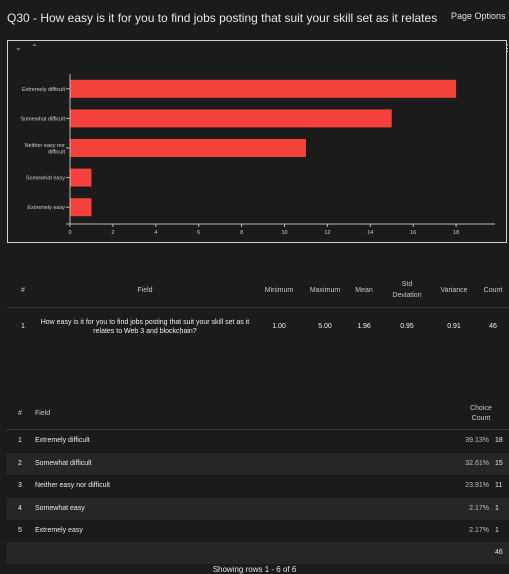 This screenshot has height=574, width=509. What do you see at coordinates (59, 530) in the screenshot?
I see `row-label: Extremely easy` at bounding box center [59, 530].